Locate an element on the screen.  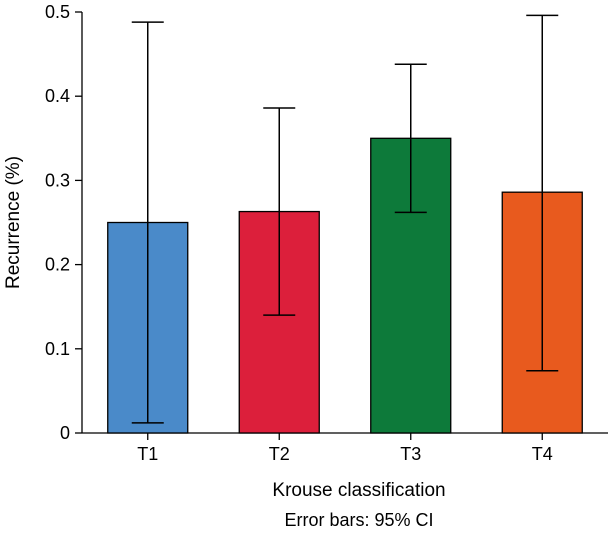
y-tick-label: 0.2 is located at coordinates (57, 265).